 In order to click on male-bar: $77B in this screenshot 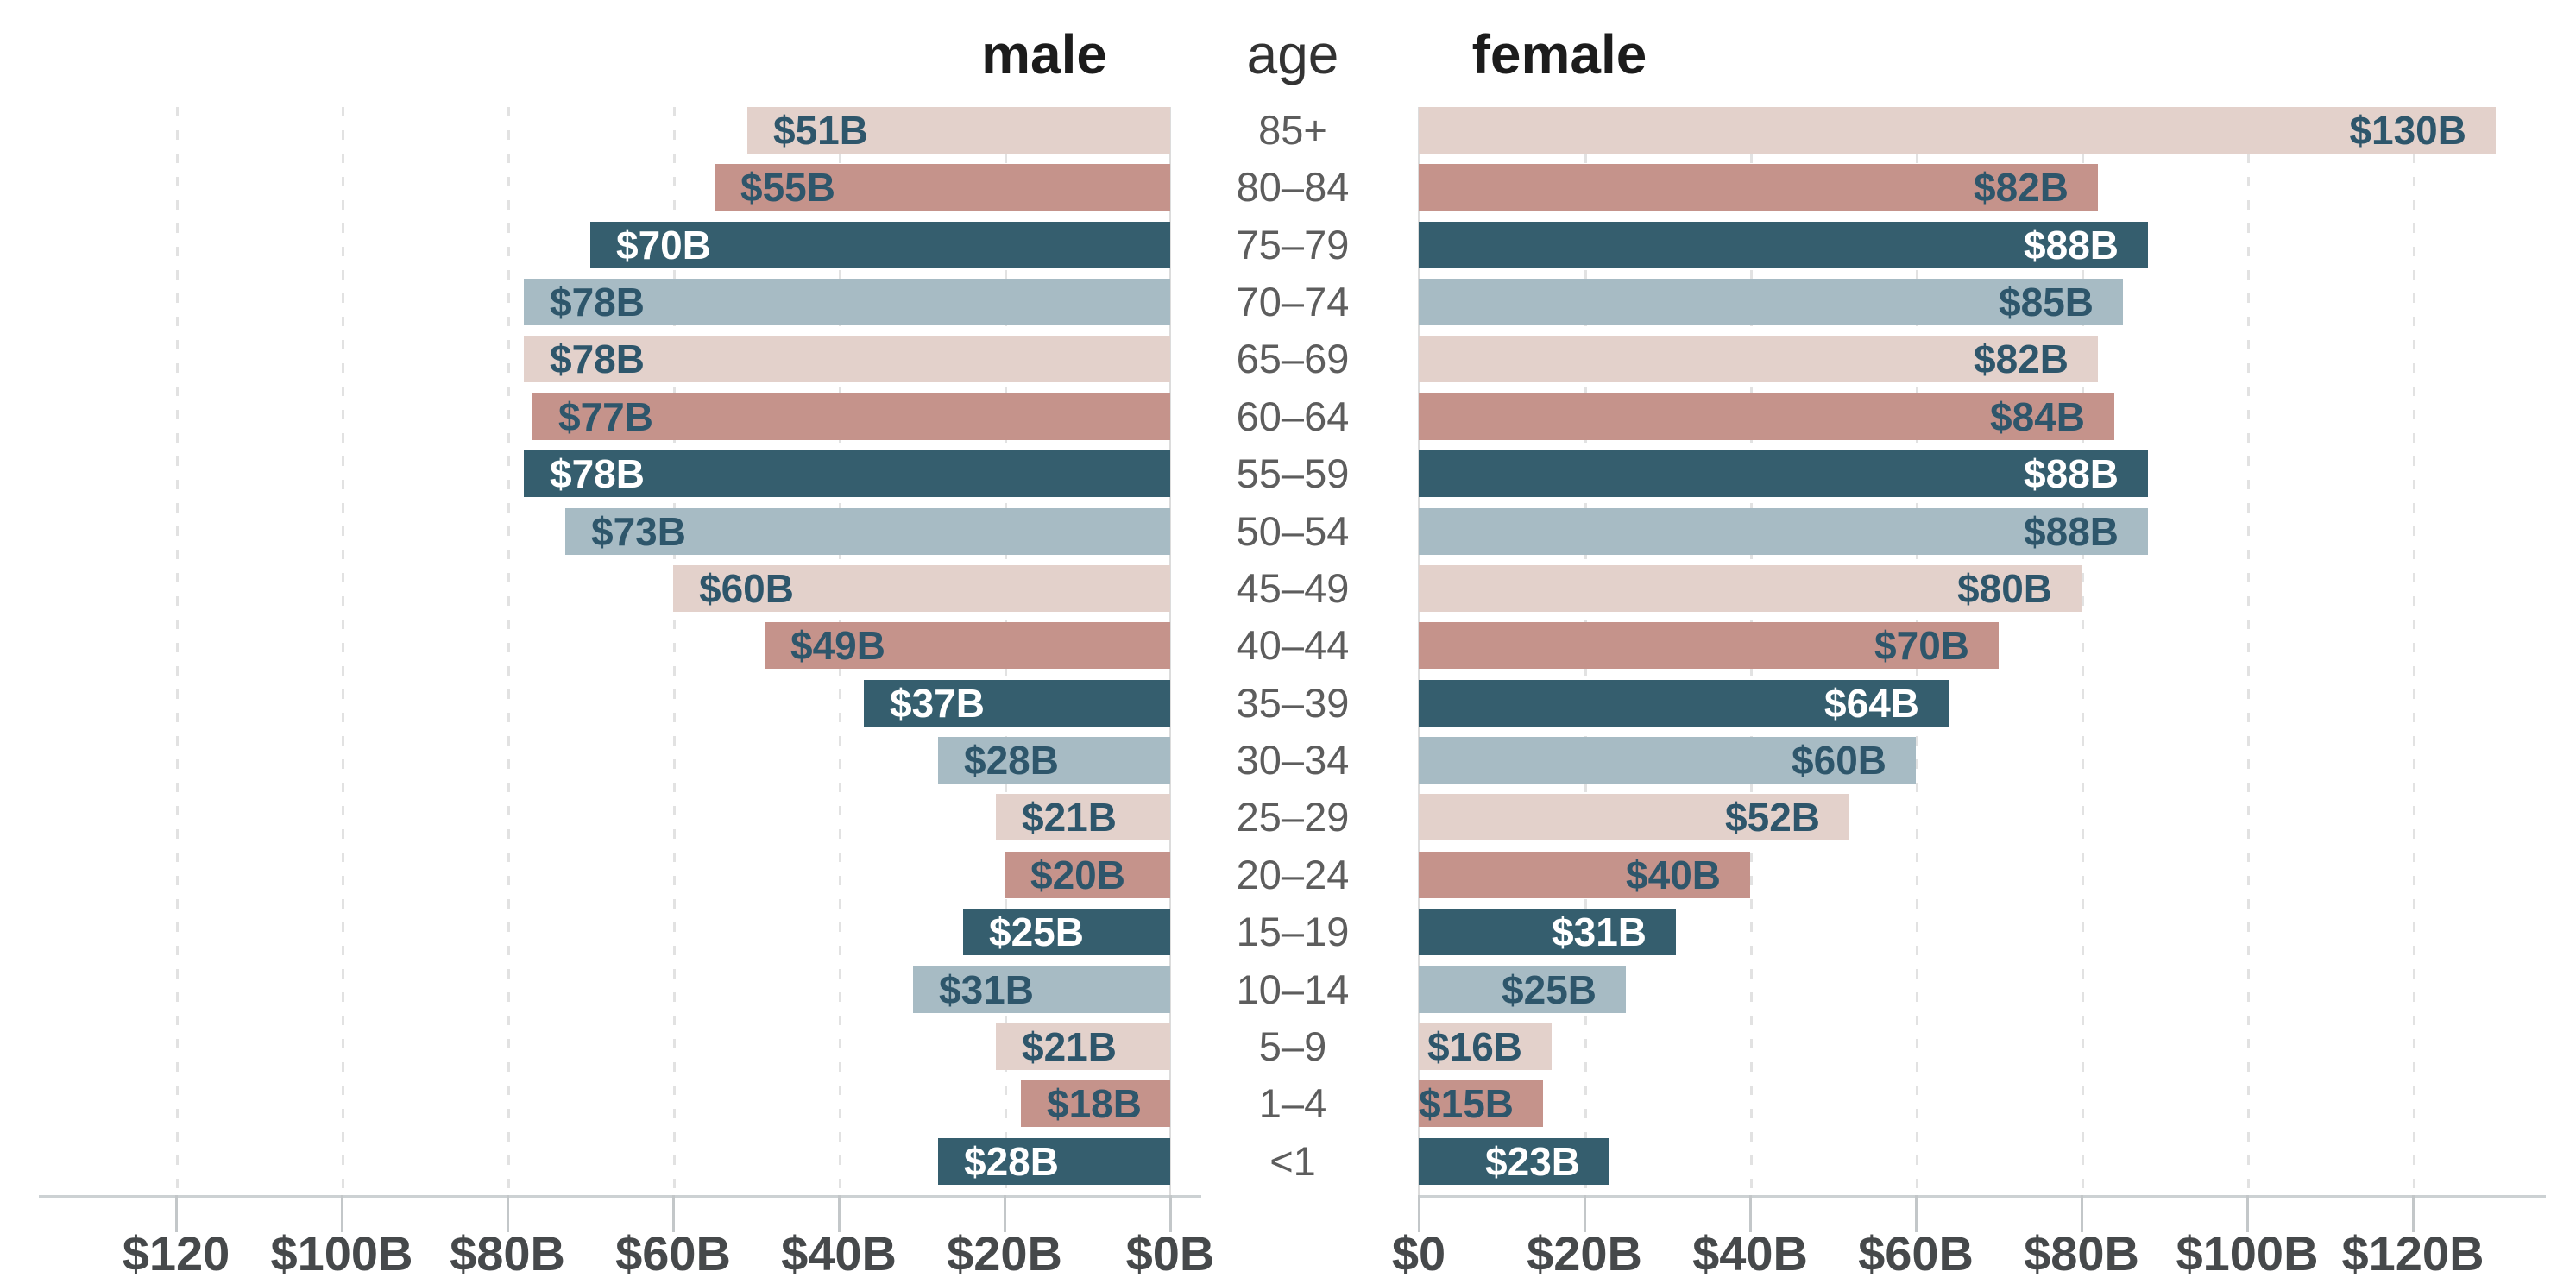, I will do `click(851, 416)`.